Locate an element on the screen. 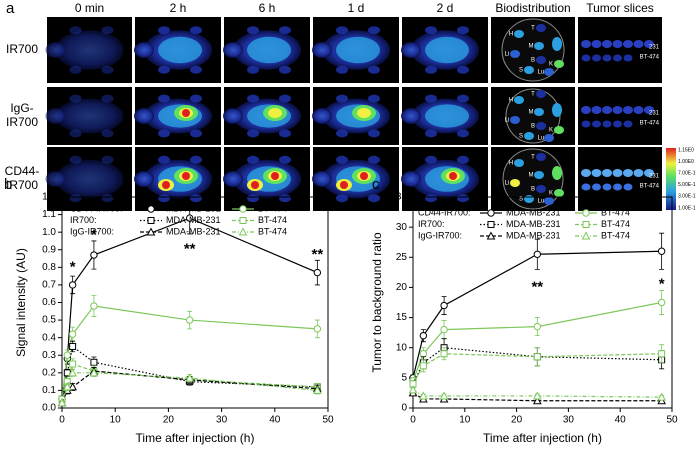 This screenshot has height=460, width=700. column-title: 2 h is located at coordinates (178, 8).